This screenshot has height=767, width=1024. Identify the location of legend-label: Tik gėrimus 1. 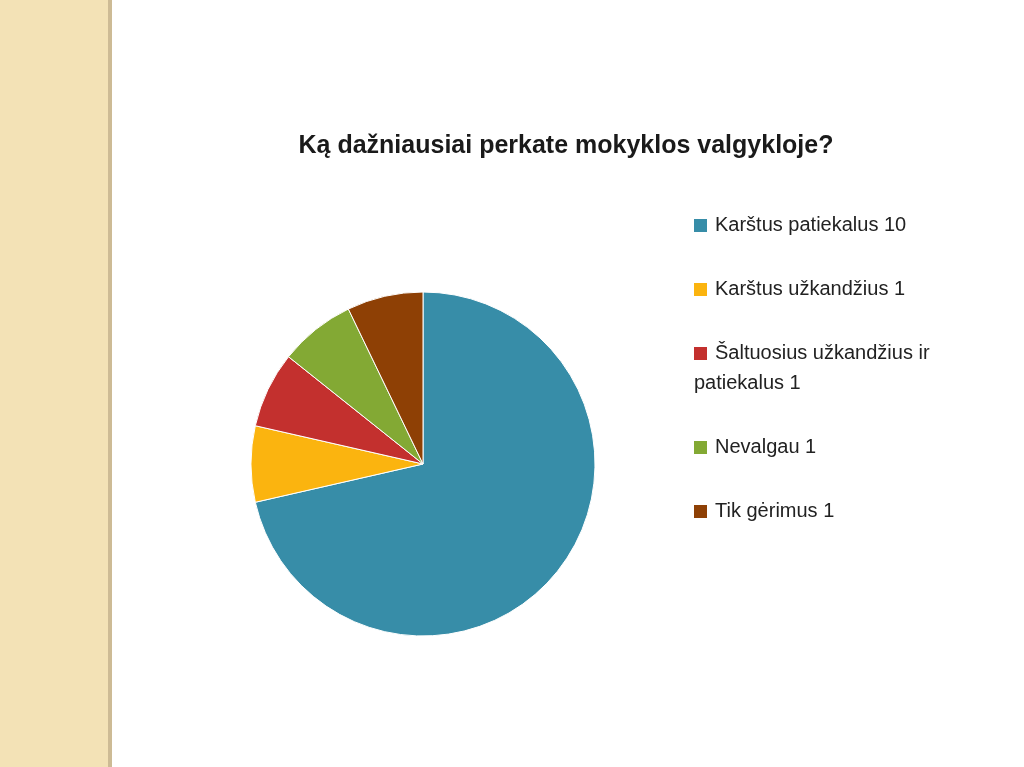
(775, 509).